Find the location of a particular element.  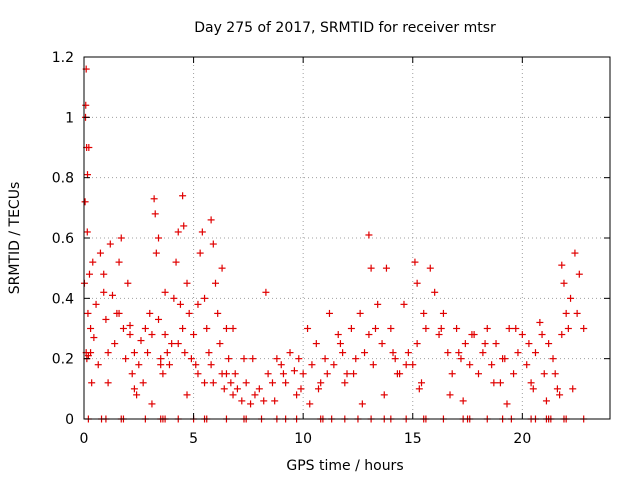

y-tick-label: 0.2 is located at coordinates (63, 360).